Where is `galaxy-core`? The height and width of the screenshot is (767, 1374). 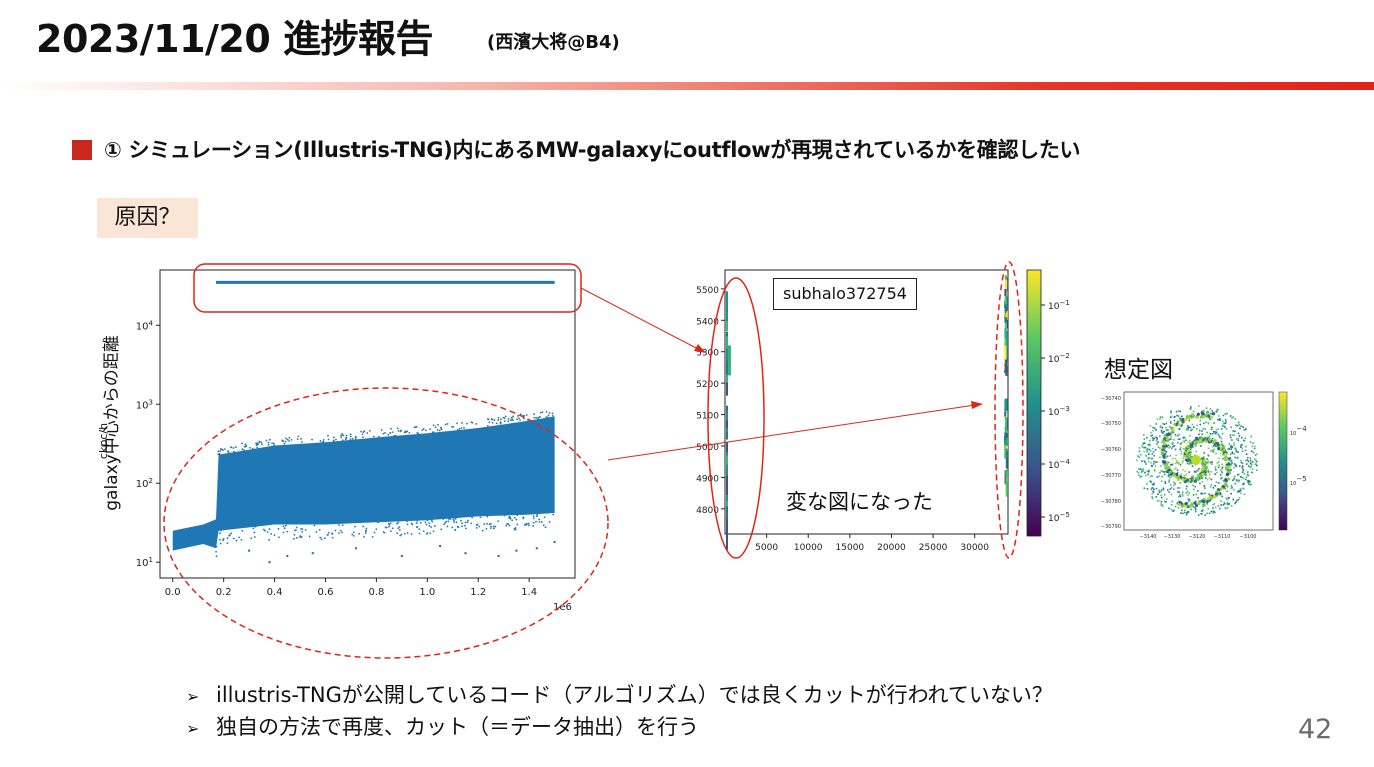
galaxy-core is located at coordinates (1196, 460).